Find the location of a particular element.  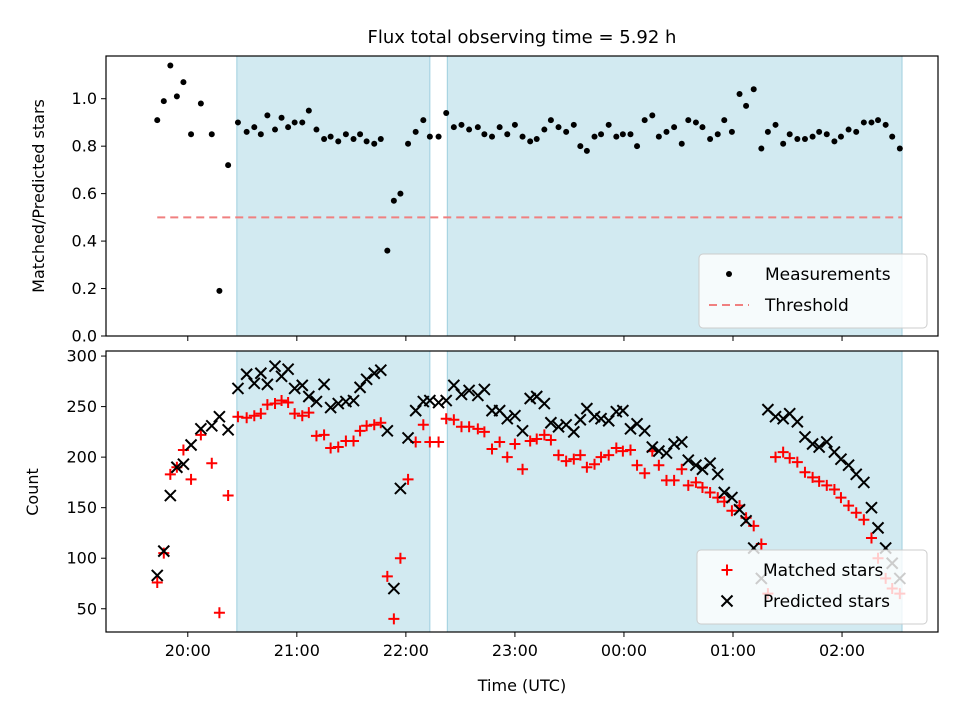

legend: Measurements Threshold is located at coordinates (813, 291).